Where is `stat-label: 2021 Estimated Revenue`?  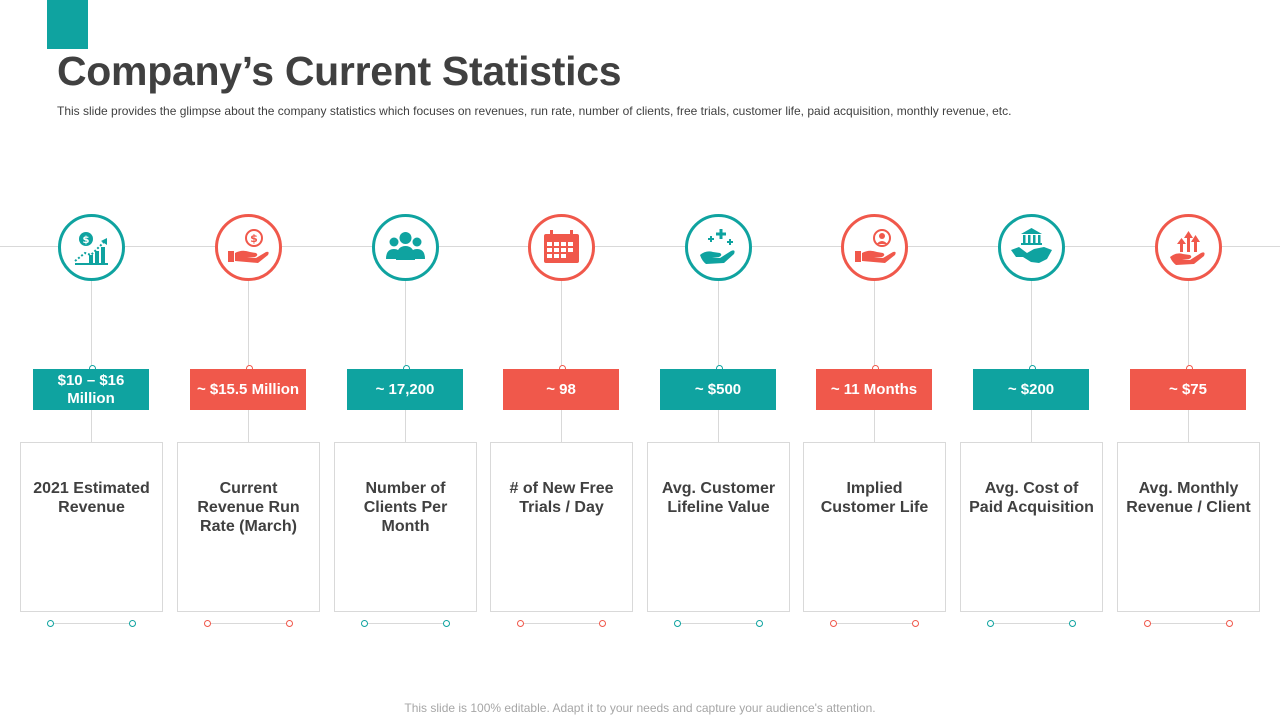 stat-label: 2021 Estimated Revenue is located at coordinates (91, 498).